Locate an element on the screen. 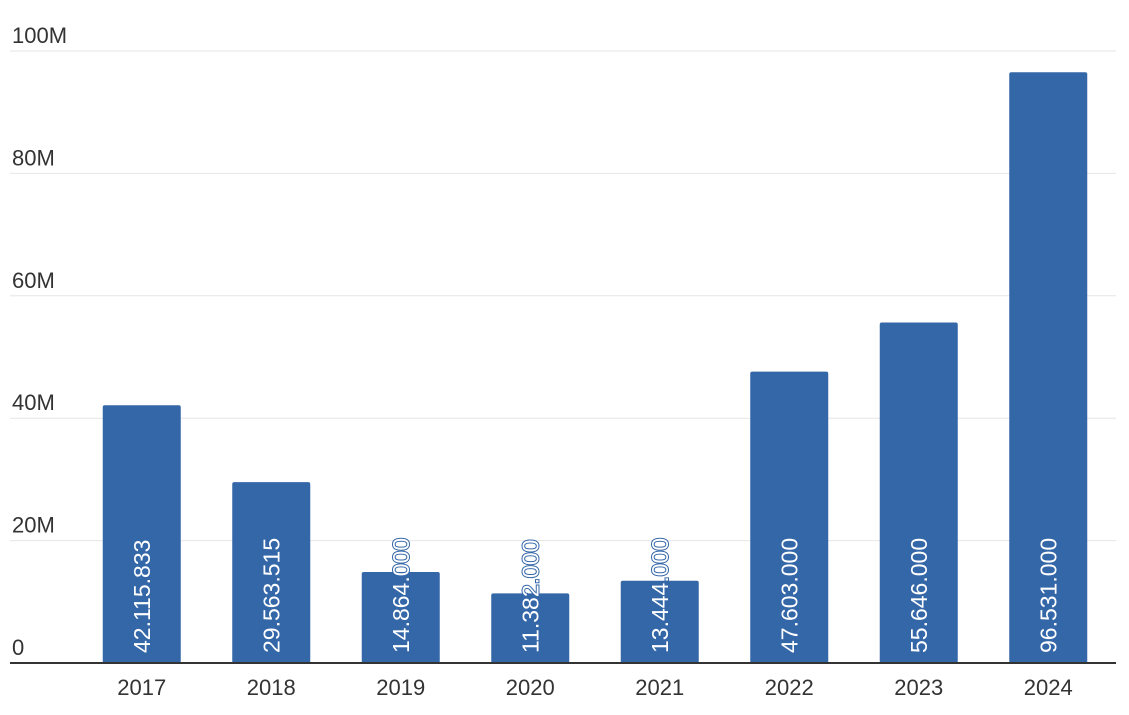  value-label: 96.531.000 is located at coordinates (1048, 595).